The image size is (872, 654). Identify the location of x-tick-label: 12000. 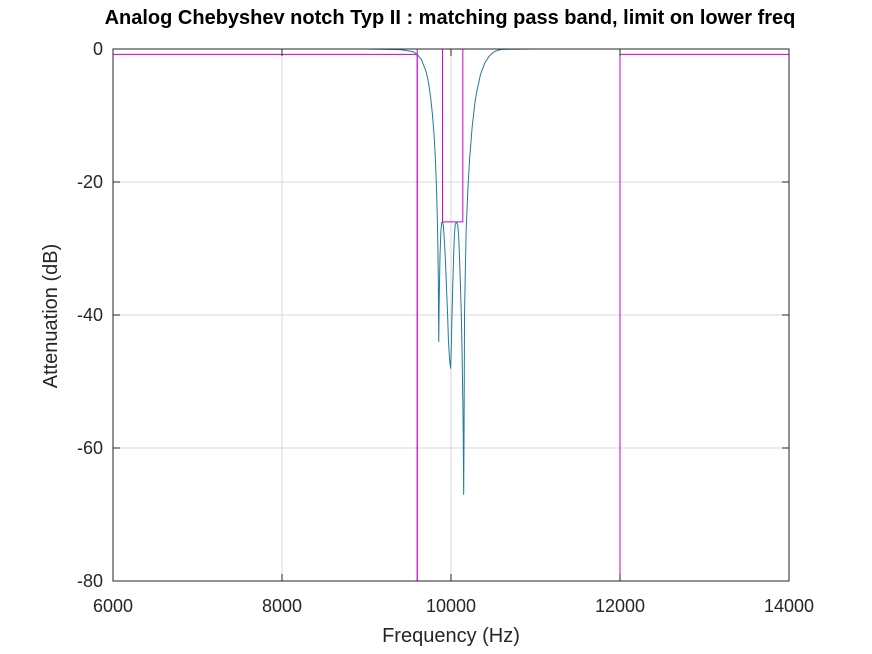
(620, 606).